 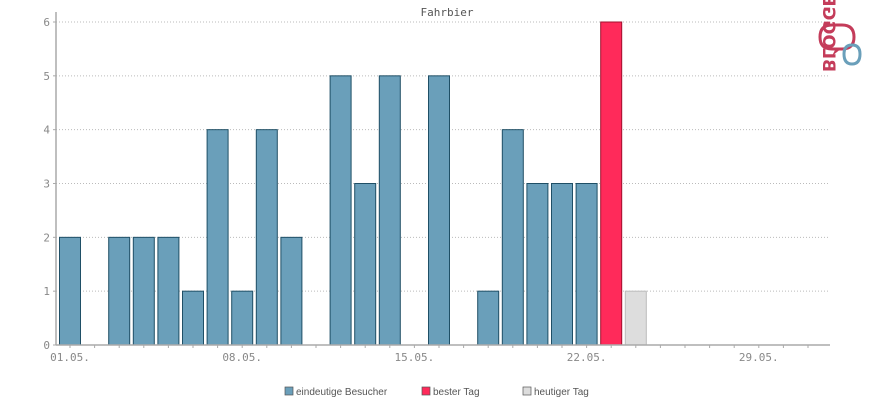 What do you see at coordinates (46, 345) in the screenshot?
I see `y-tick-label: 0` at bounding box center [46, 345].